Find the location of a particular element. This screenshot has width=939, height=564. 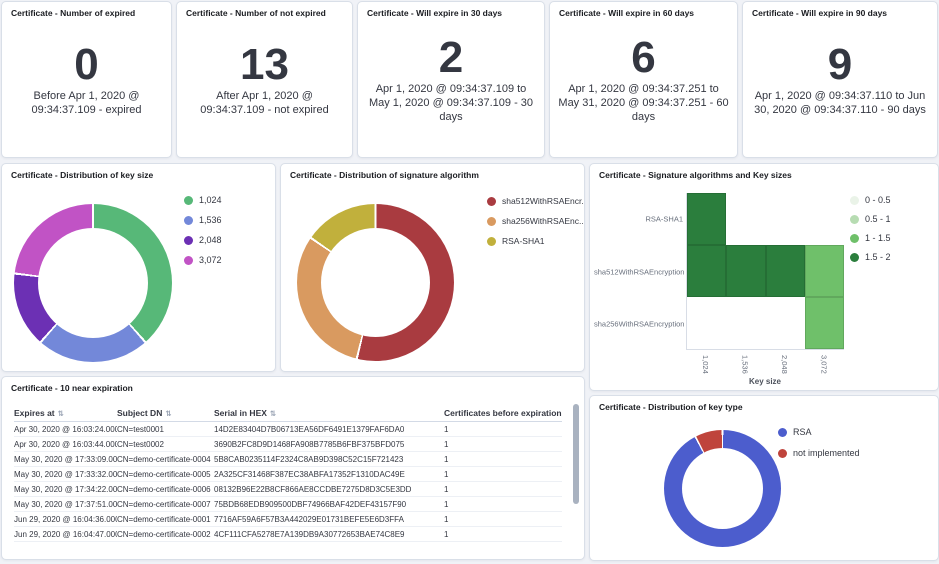

heatmap-cell-sha256WithRSAEncryption-3,072 is located at coordinates (824, 323).